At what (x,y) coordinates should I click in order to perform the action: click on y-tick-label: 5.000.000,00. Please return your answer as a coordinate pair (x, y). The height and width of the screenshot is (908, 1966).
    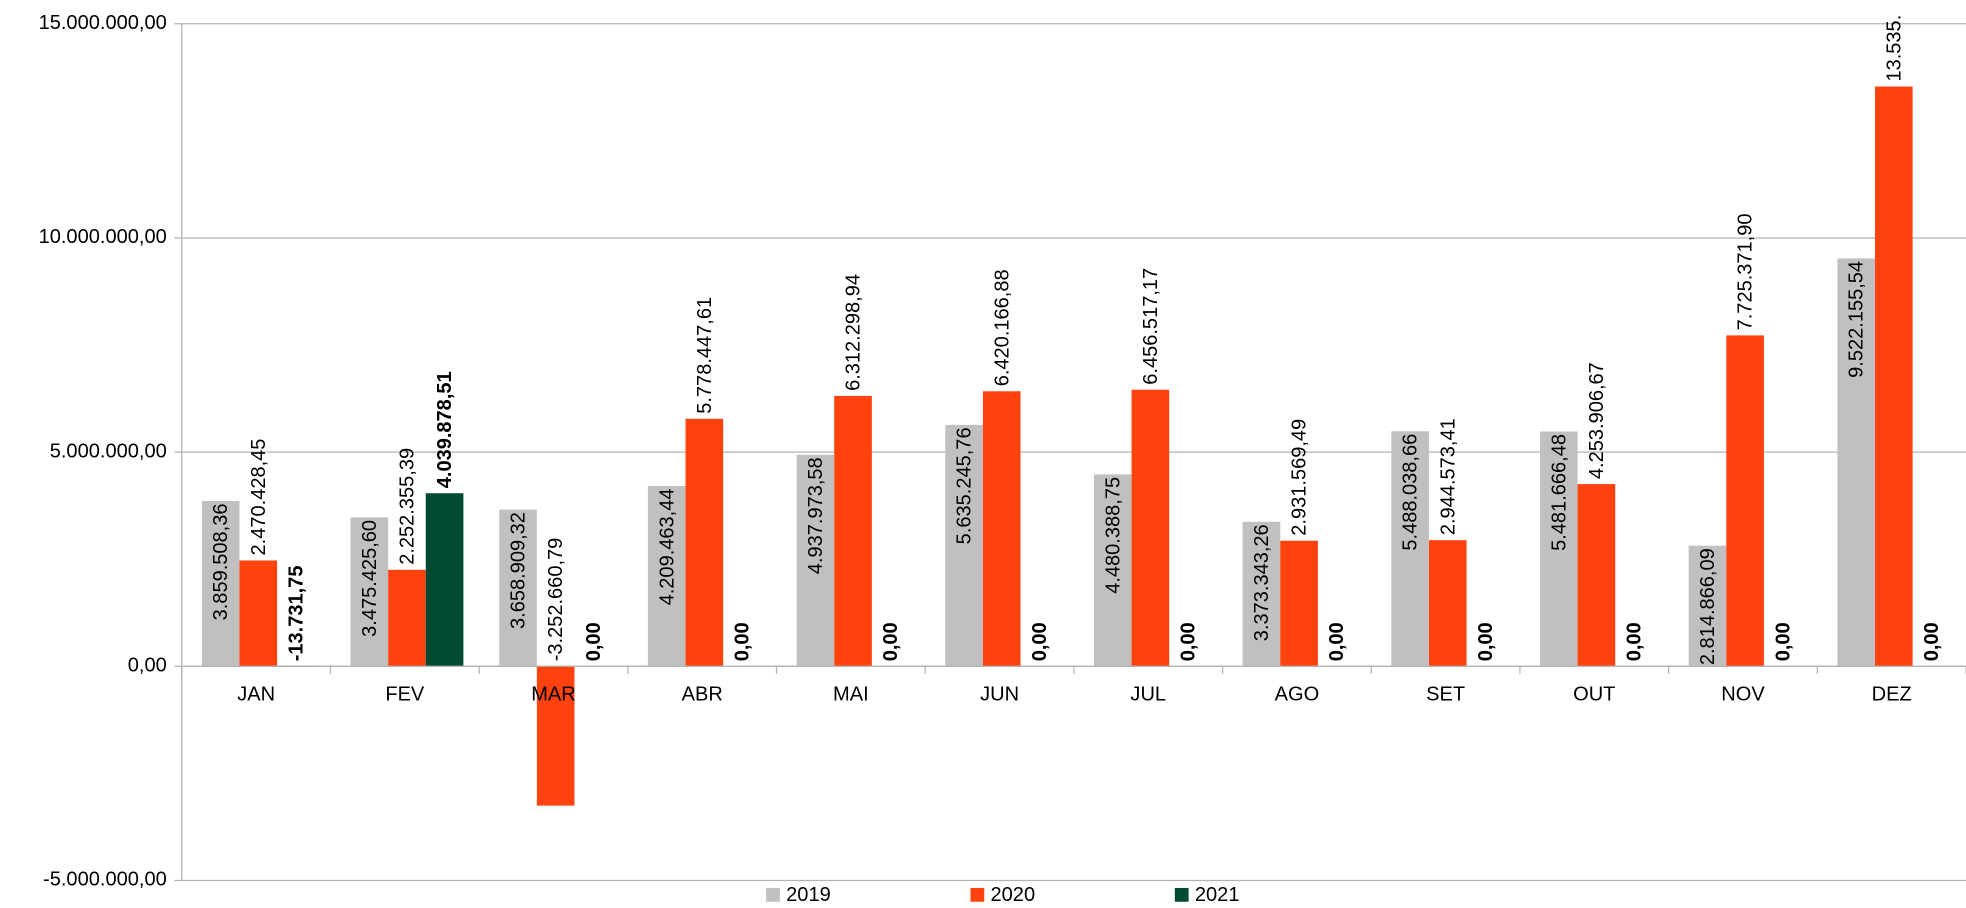
    Looking at the image, I should click on (108, 451).